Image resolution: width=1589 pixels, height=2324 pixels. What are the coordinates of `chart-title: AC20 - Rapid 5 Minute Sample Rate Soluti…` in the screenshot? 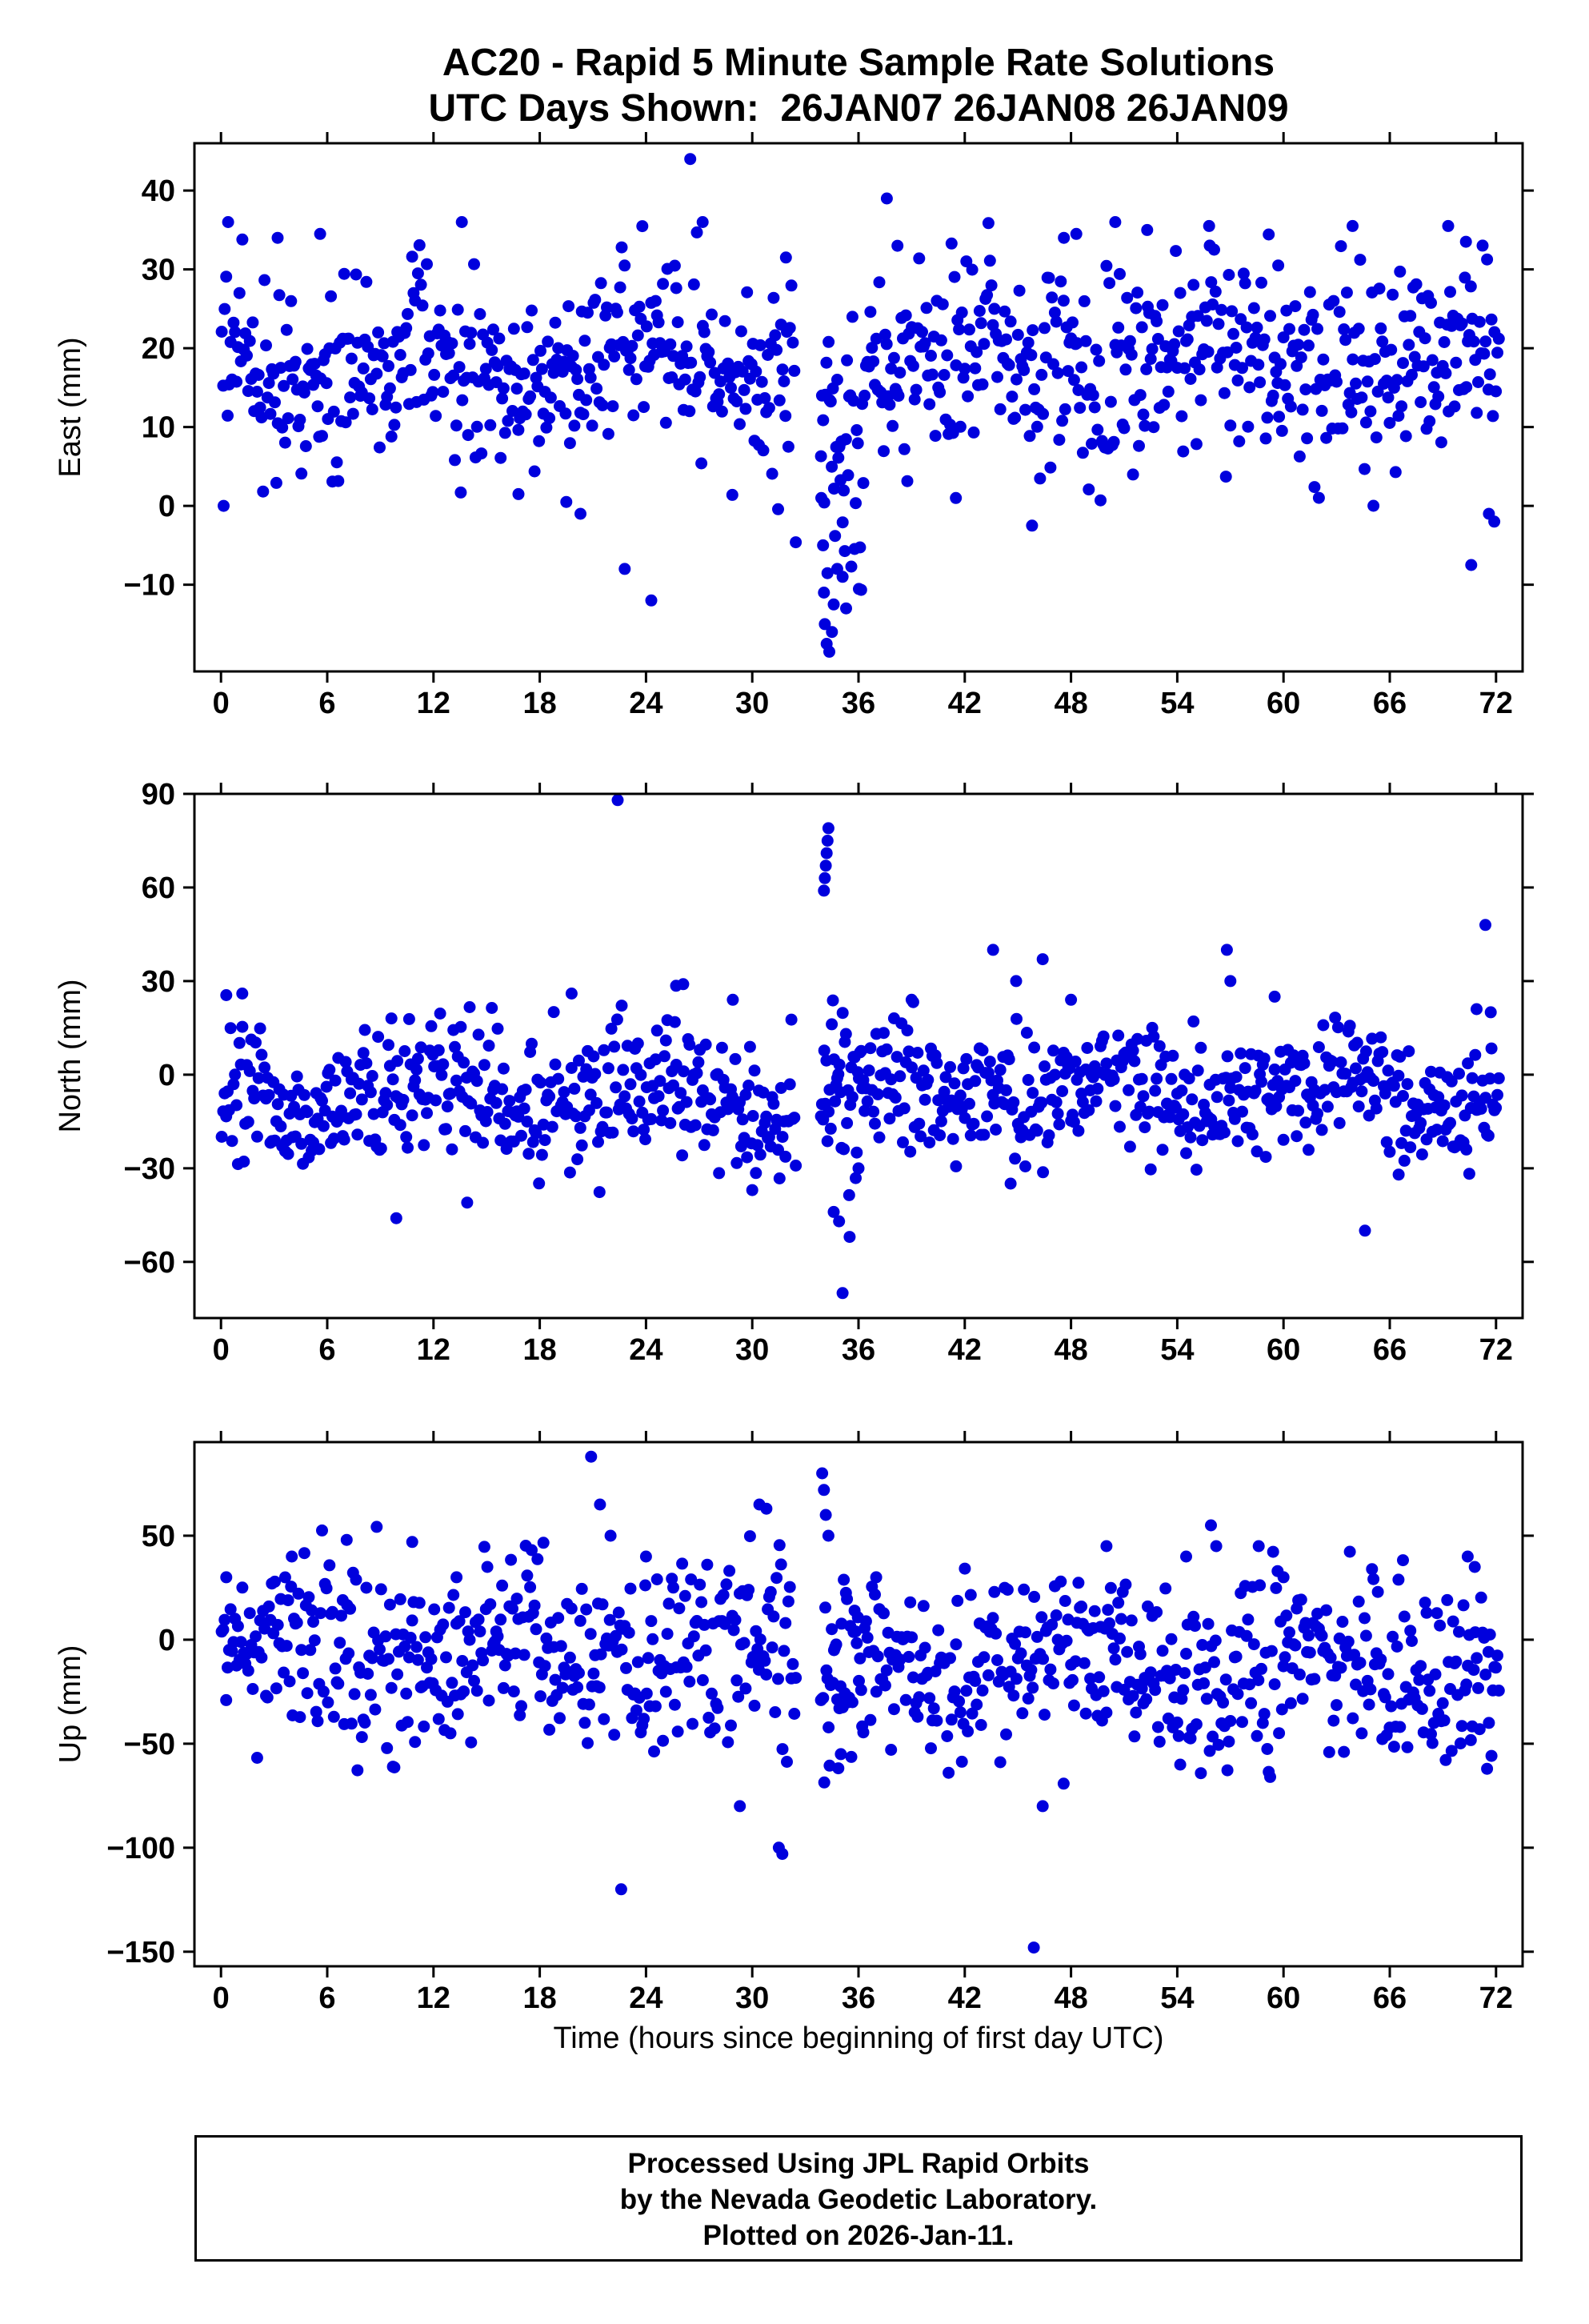 It's located at (858, 85).